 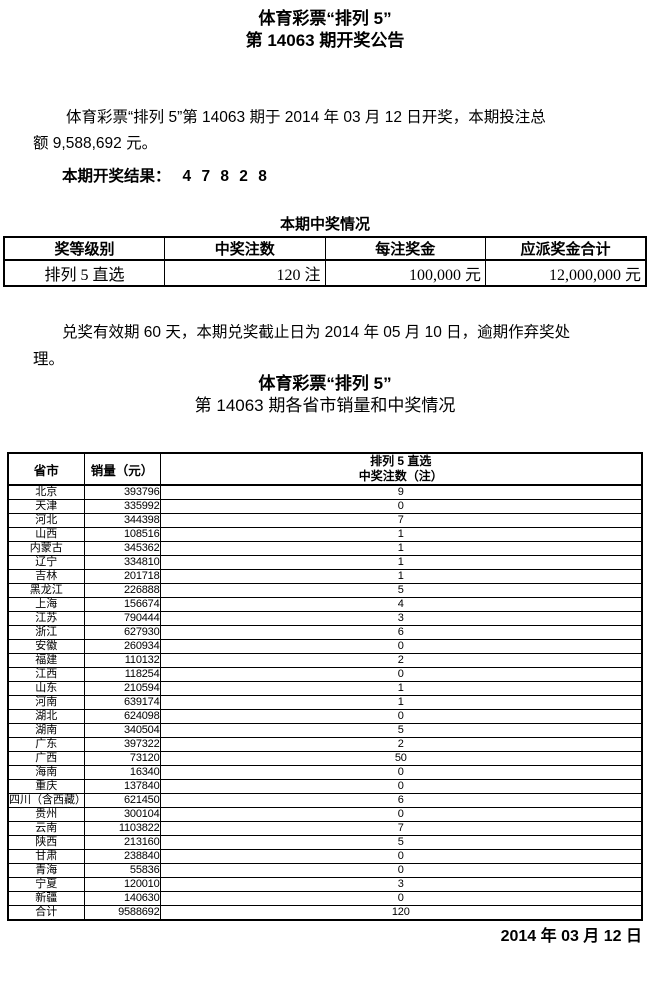 I want to click on prize-table-caption: 本期中奖情况, so click(x=324, y=224).